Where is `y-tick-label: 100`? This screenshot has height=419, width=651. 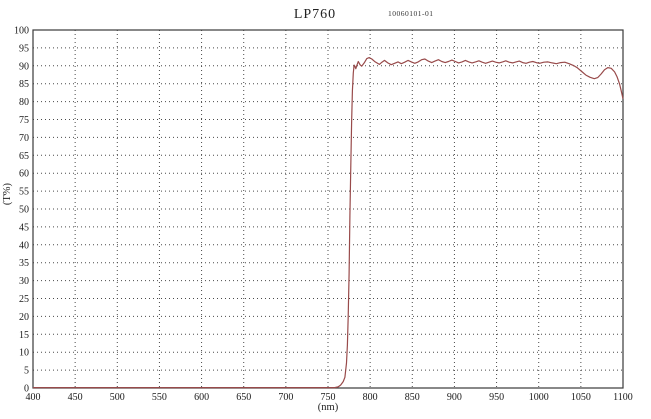 y-tick-label: 100 is located at coordinates (21, 31).